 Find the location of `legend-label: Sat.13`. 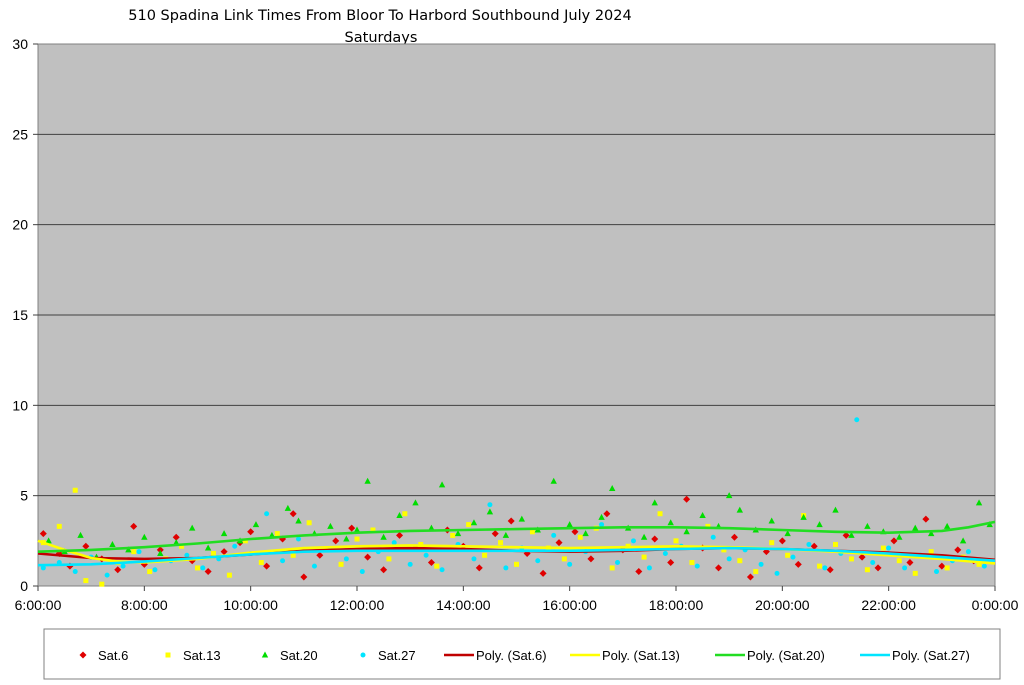

legend-label: Sat.13 is located at coordinates (202, 655).